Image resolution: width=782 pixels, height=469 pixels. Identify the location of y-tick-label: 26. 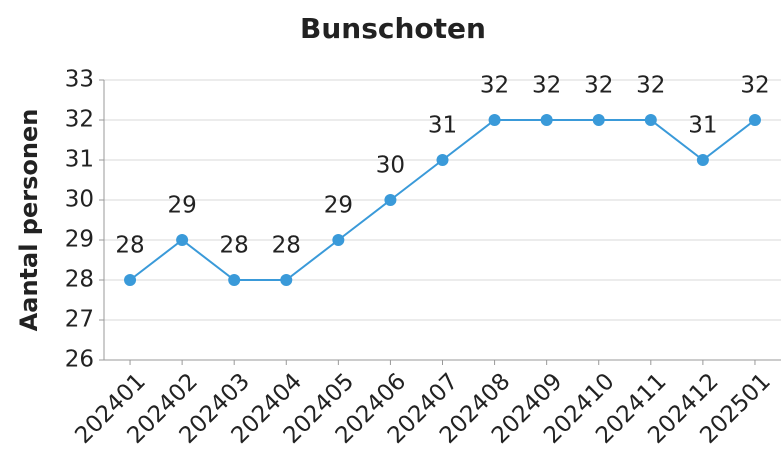
(79, 360).